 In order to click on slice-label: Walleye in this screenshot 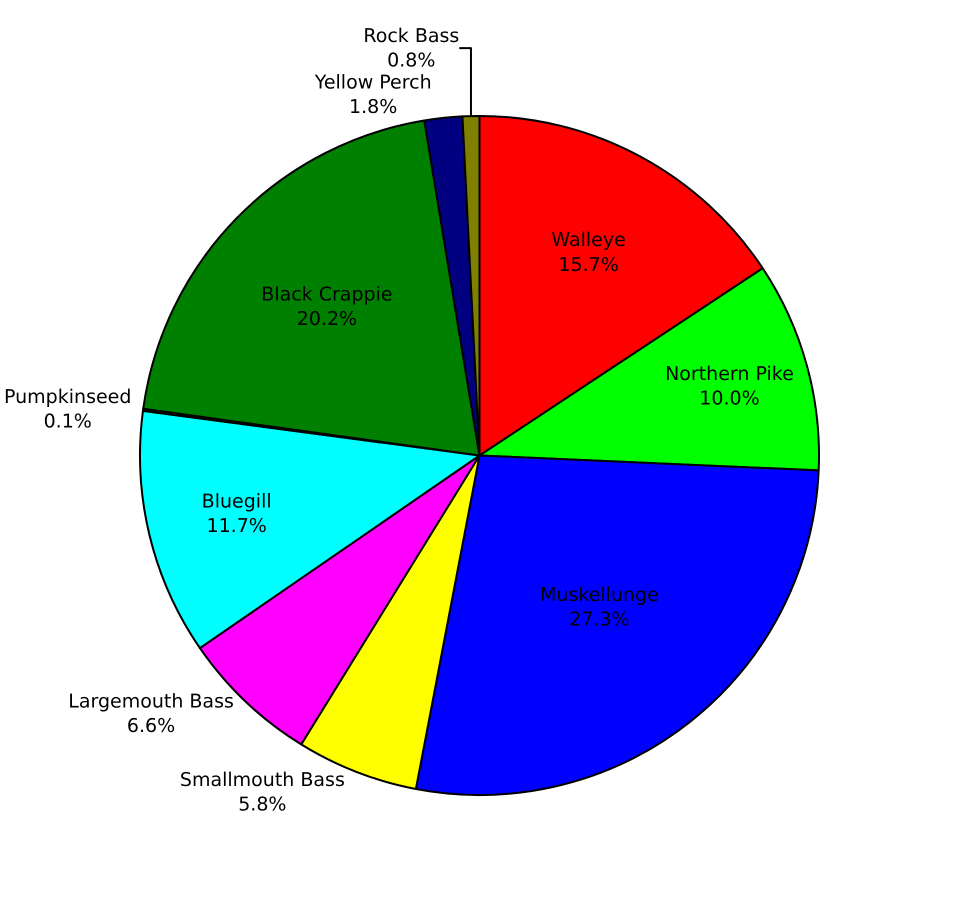, I will do `click(588, 240)`.